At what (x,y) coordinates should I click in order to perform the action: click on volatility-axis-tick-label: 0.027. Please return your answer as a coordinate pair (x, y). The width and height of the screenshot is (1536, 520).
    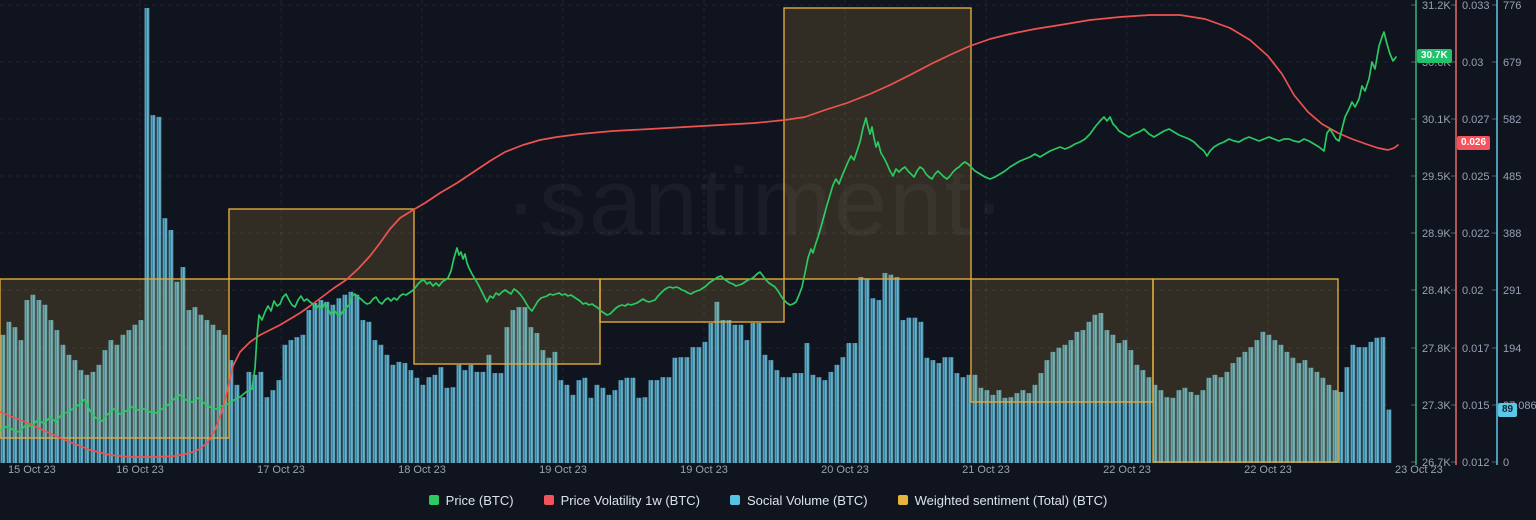
    Looking at the image, I should click on (1476, 120).